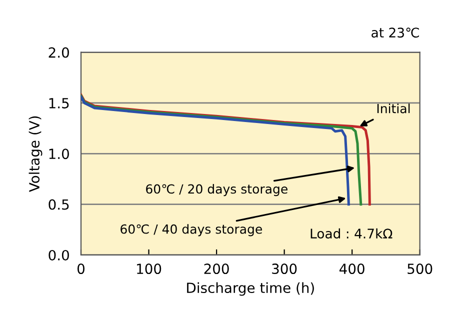  What do you see at coordinates (393, 109) in the screenshot?
I see `annotation: Initial` at bounding box center [393, 109].